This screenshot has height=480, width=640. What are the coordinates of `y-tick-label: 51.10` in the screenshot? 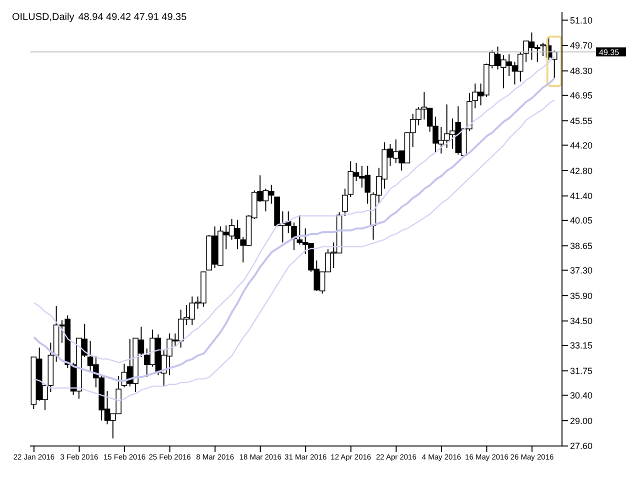 It's located at (581, 20).